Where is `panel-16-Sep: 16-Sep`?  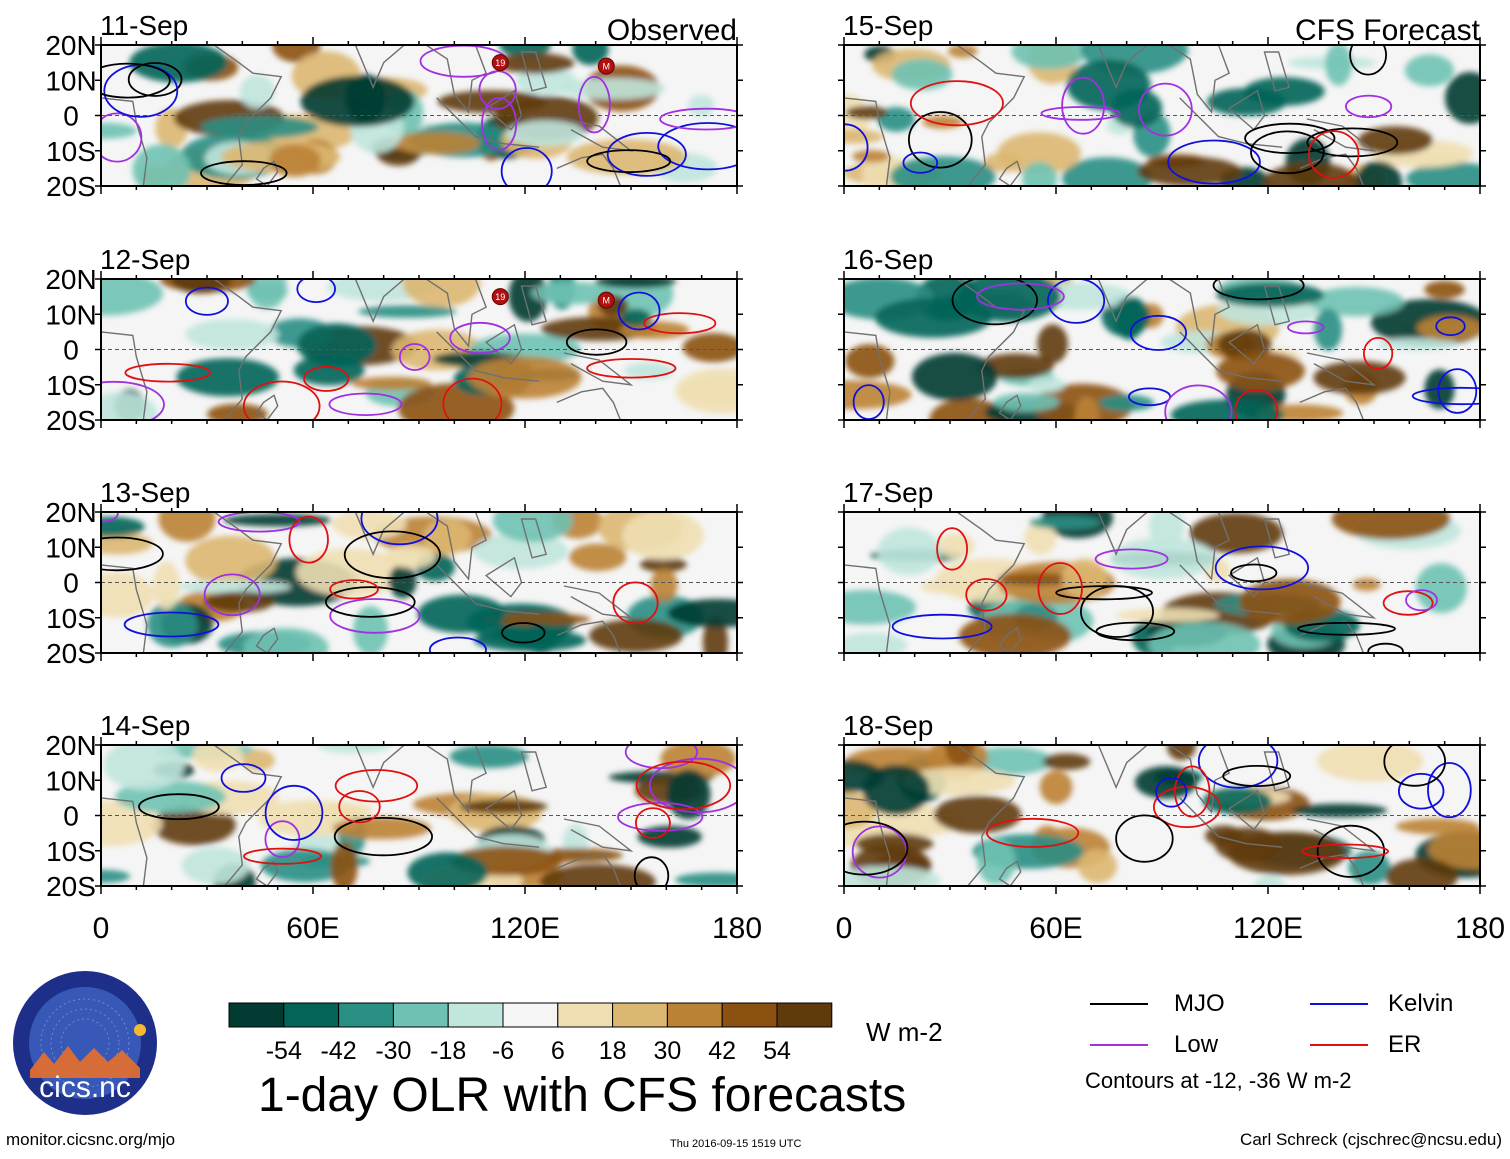 panel-16-Sep: 16-Sep is located at coordinates (1162, 336).